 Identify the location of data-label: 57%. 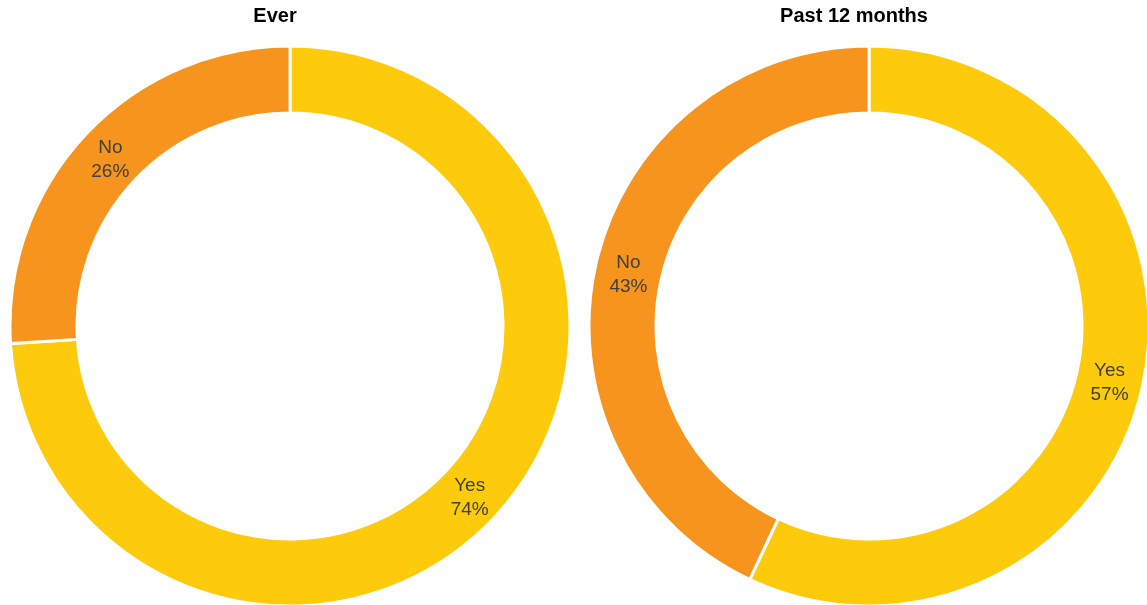
(1109, 393).